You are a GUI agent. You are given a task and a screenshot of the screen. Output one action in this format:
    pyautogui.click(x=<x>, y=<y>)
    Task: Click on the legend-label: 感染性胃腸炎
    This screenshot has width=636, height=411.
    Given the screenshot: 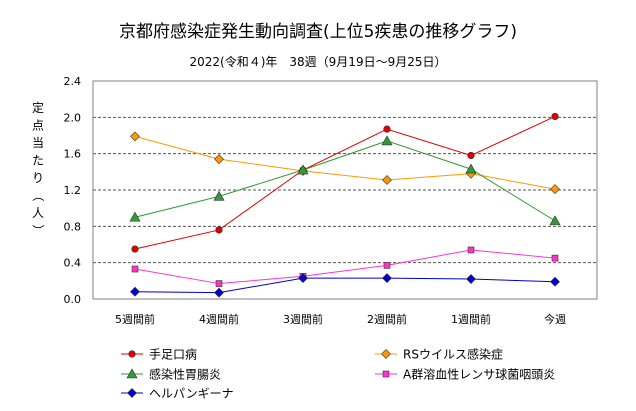 What is the action you would take?
    pyautogui.click(x=185, y=374)
    